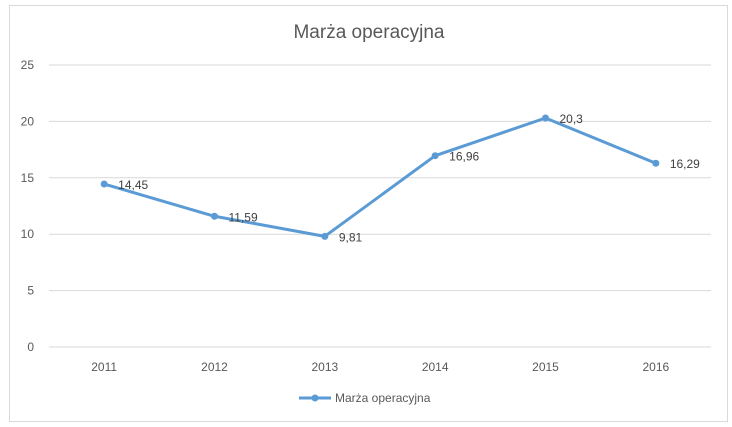  I want to click on legend-marker-swatch, so click(315, 398).